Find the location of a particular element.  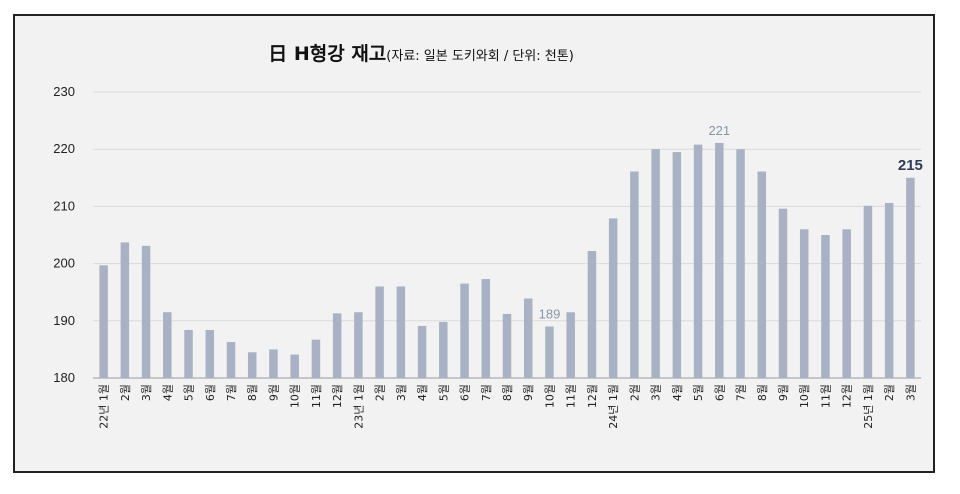

y-tick-label: 200 is located at coordinates (64, 263).